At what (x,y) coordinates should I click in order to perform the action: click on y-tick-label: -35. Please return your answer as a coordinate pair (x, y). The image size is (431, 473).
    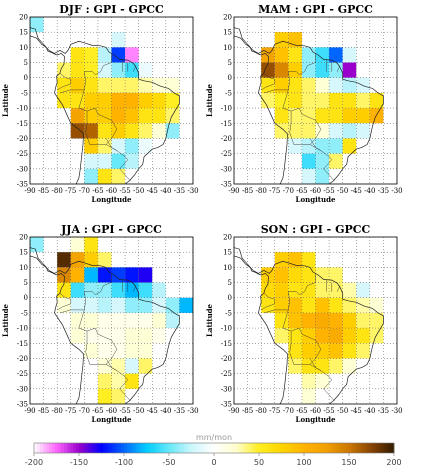
    Looking at the image, I should click on (22, 185).